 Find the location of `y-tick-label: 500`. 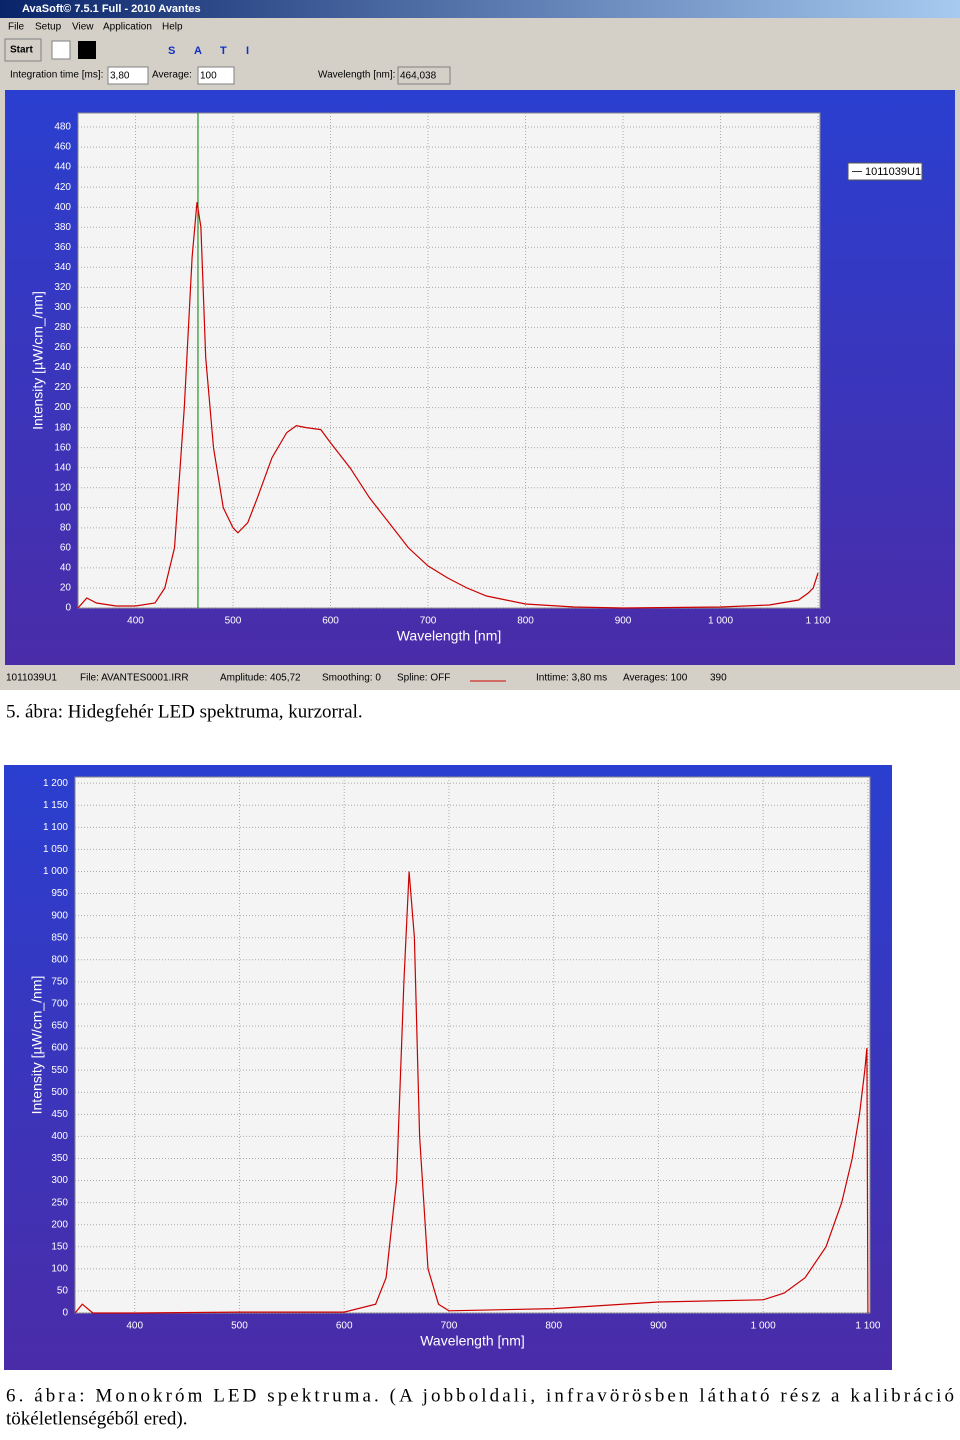

y-tick-label: 500 is located at coordinates (59, 1092).